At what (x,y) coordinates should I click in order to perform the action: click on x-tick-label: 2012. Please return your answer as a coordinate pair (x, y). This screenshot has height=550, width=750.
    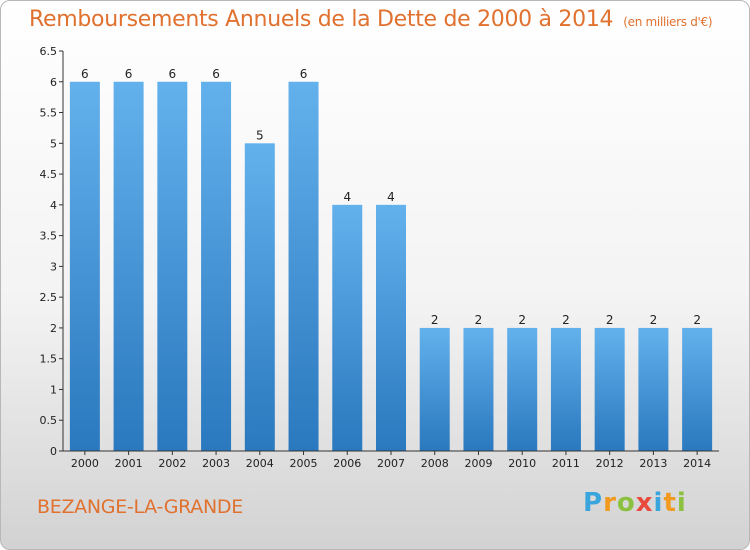
    Looking at the image, I should click on (610, 463).